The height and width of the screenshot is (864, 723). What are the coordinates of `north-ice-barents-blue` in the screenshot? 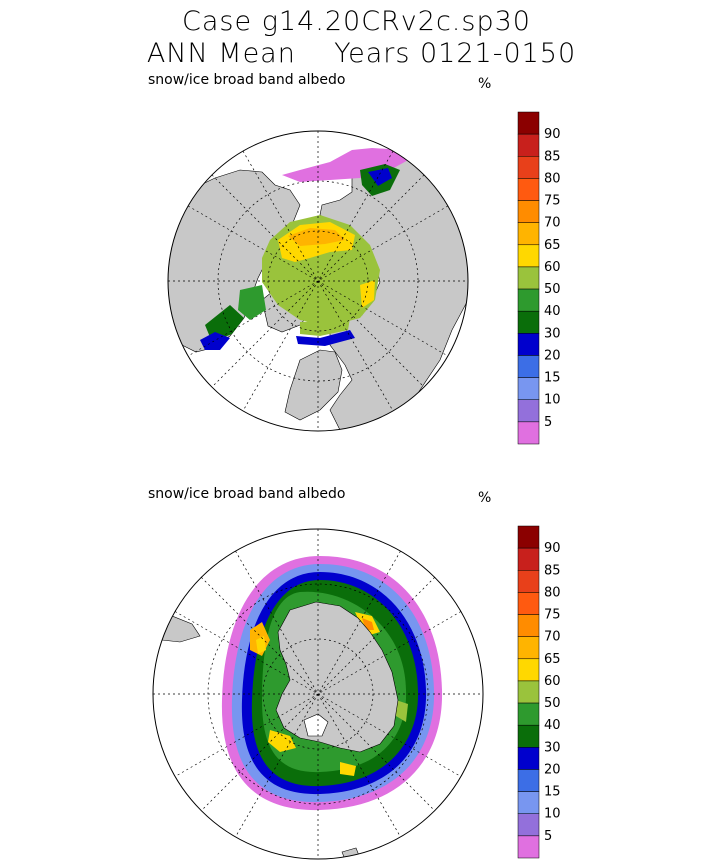 It's located at (325, 338).